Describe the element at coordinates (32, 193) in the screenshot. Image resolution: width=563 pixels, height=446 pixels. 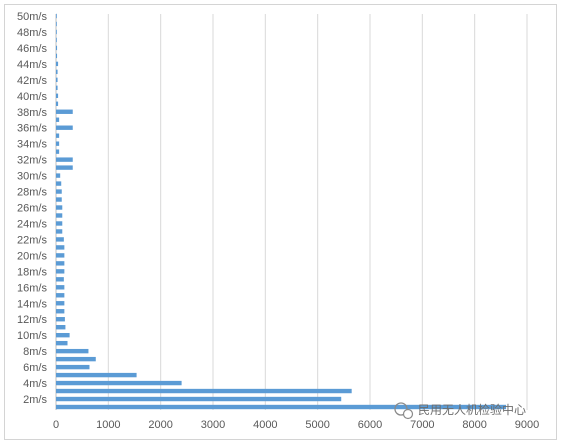
I see `y-tick-label: 28m/s` at that location.